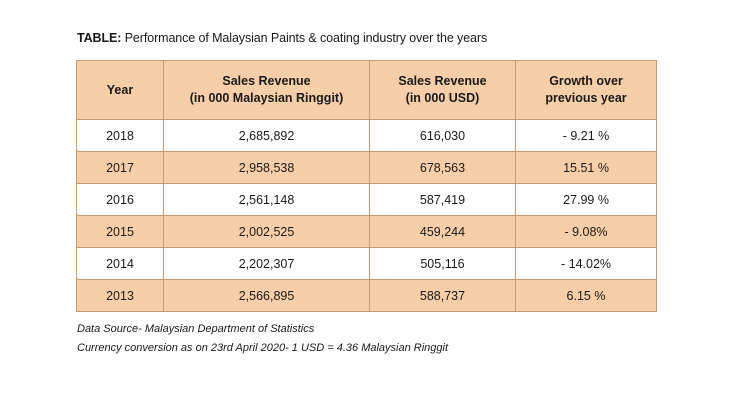 Image resolution: width=740 pixels, height=400 pixels. I want to click on cell-year: 2018, so click(120, 135).